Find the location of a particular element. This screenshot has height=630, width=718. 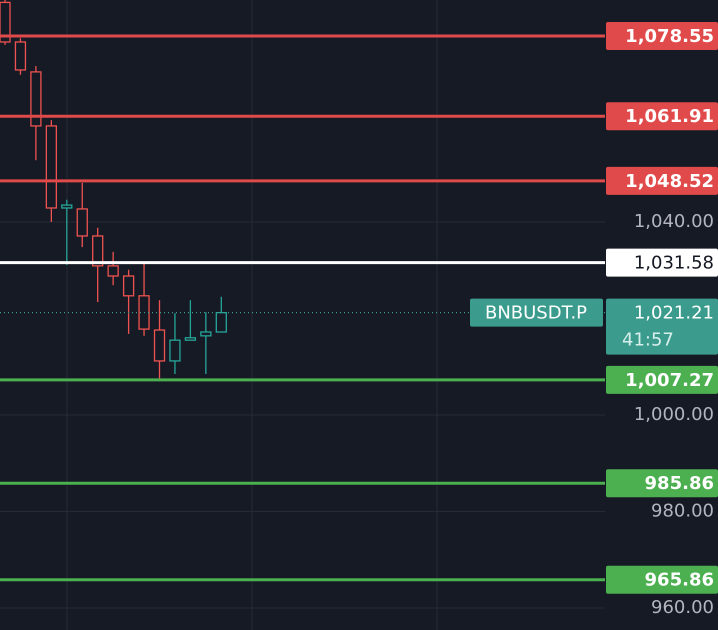

price-level-label: 1,007.27 is located at coordinates (669, 380).